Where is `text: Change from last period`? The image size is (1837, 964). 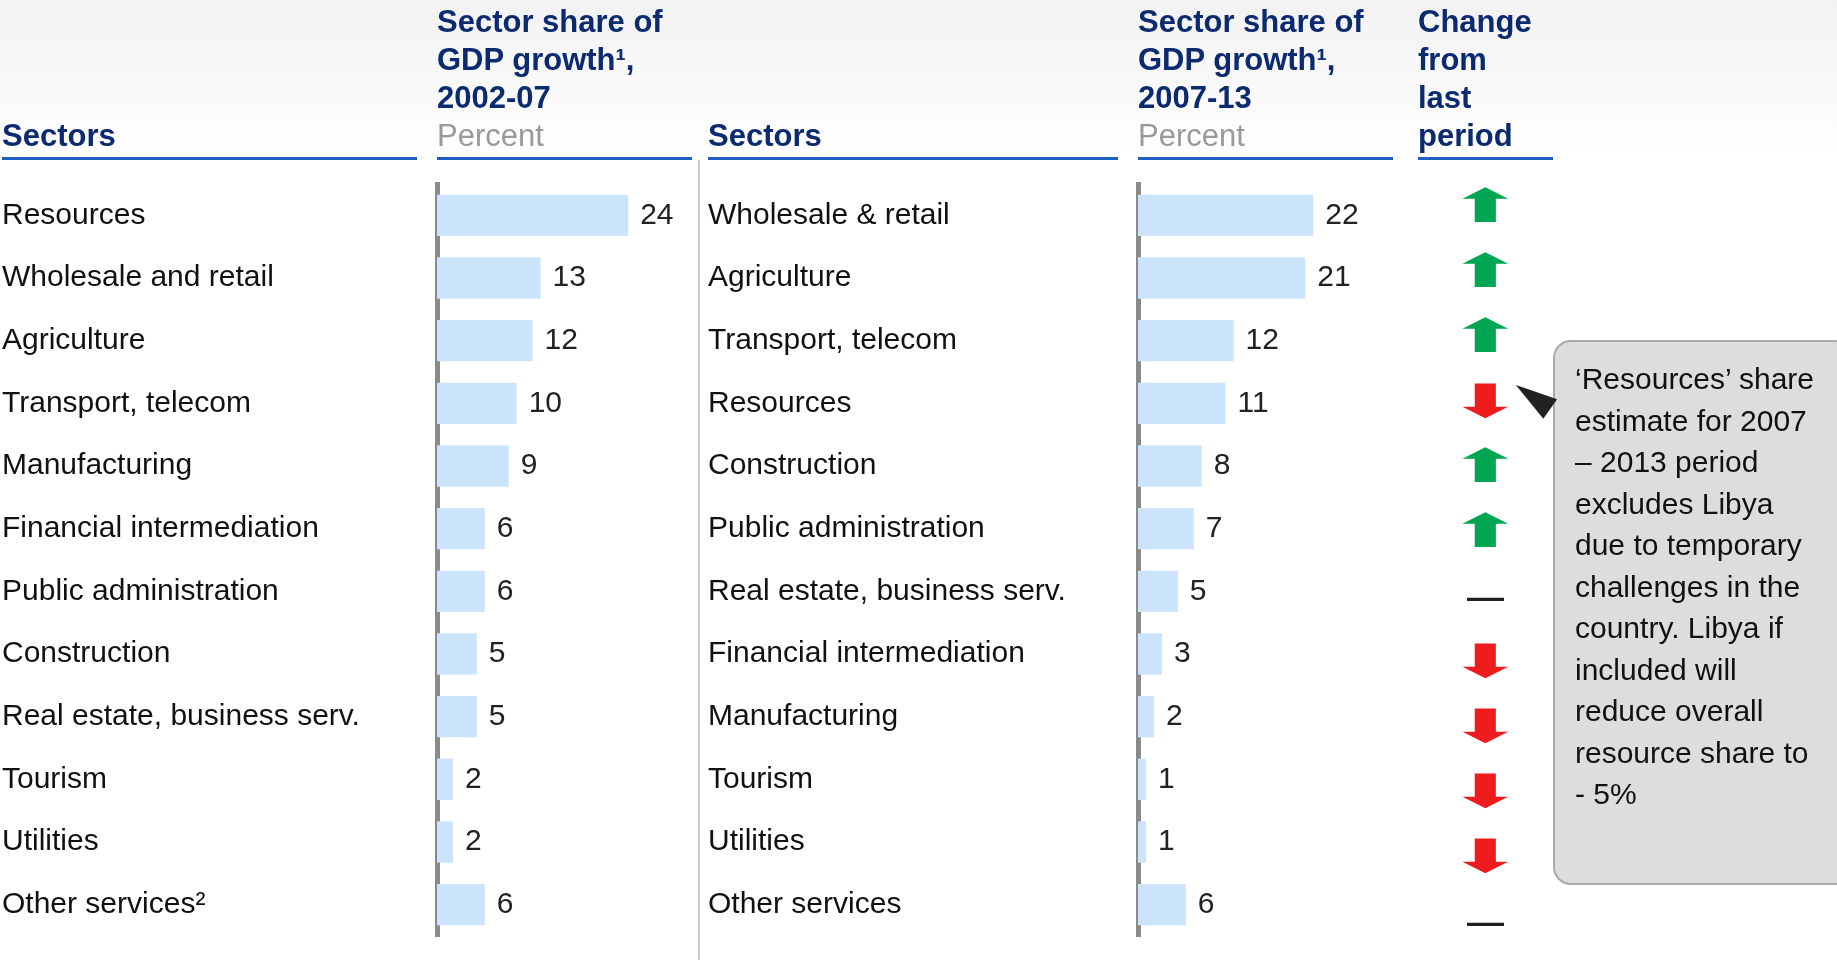 text: Change from last period is located at coordinates (1475, 79).